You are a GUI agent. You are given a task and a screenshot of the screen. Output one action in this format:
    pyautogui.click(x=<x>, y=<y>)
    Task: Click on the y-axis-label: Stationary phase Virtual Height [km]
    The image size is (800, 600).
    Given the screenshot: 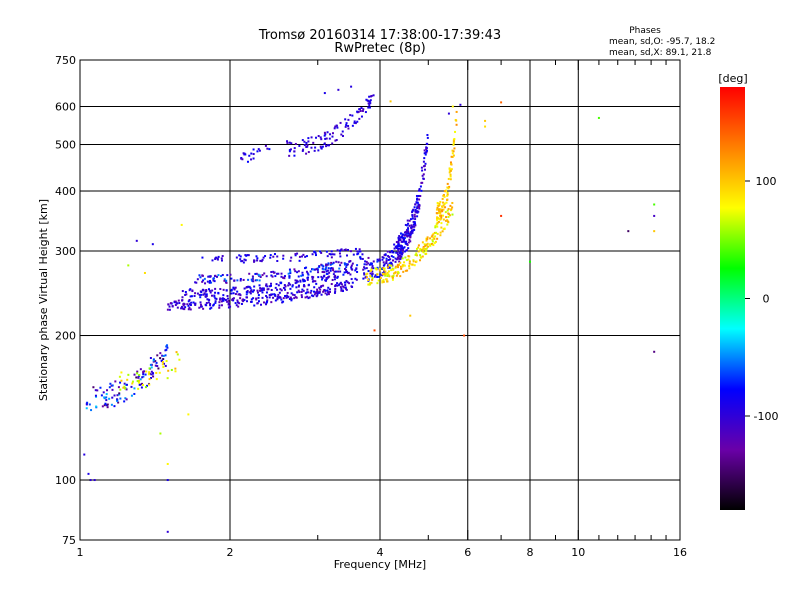 What is the action you would take?
    pyautogui.click(x=43, y=300)
    